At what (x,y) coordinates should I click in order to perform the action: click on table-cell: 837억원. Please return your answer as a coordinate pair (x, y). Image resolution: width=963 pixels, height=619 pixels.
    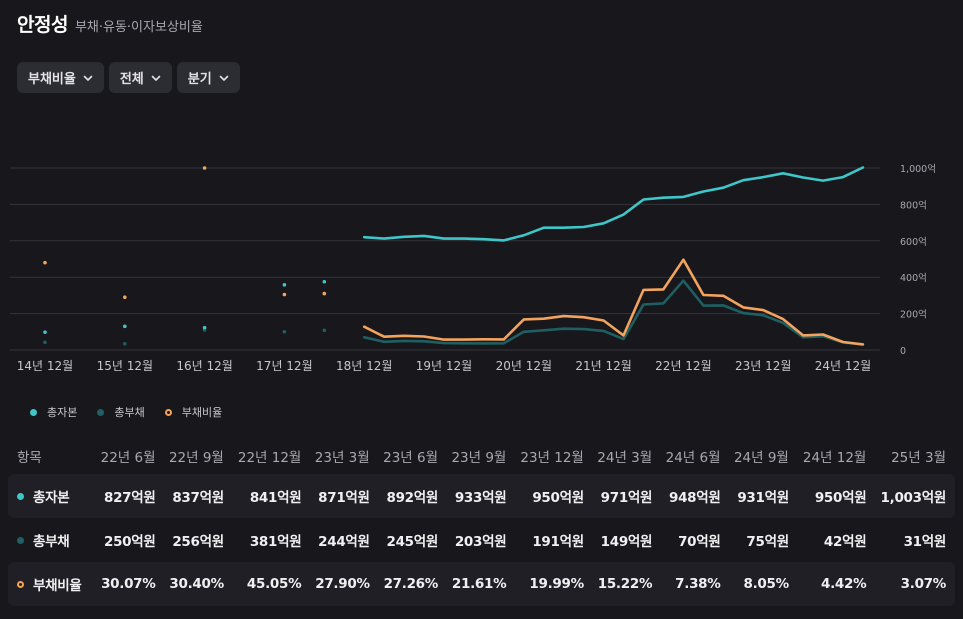
    Looking at the image, I should click on (198, 496).